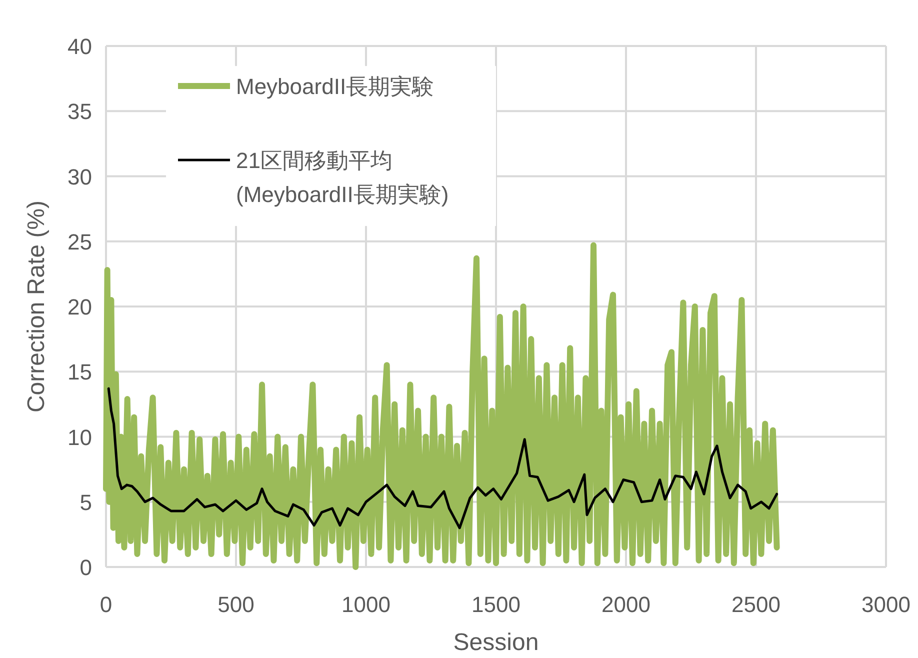 Image resolution: width=918 pixels, height=658 pixels. Describe the element at coordinates (80, 46) in the screenshot. I see `y-tick-label: 40` at that location.